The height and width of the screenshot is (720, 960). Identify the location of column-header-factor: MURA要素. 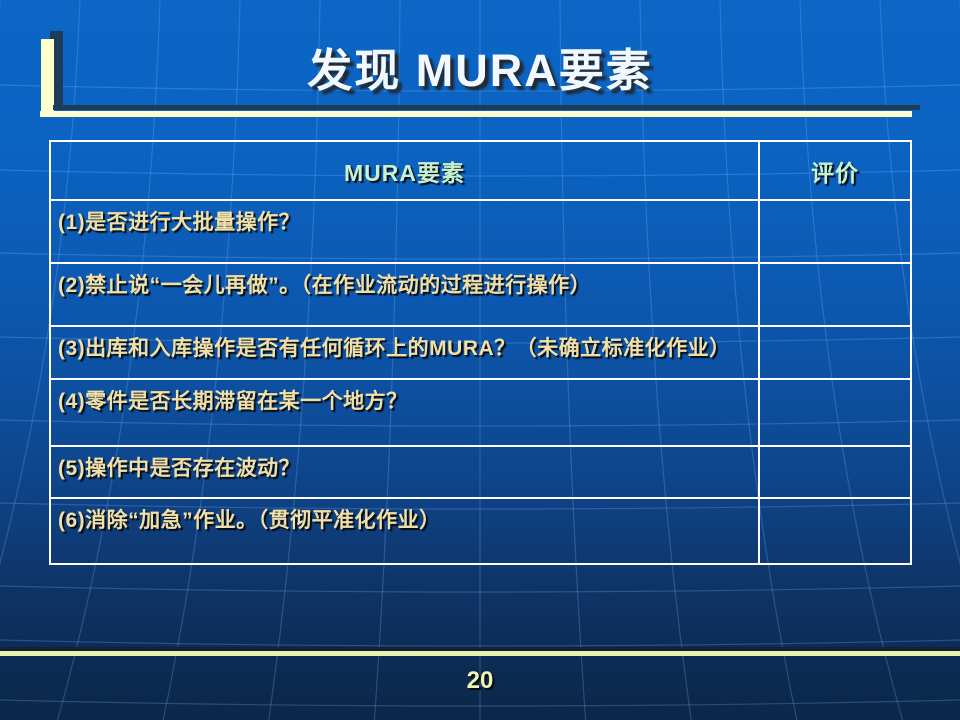
(404, 172).